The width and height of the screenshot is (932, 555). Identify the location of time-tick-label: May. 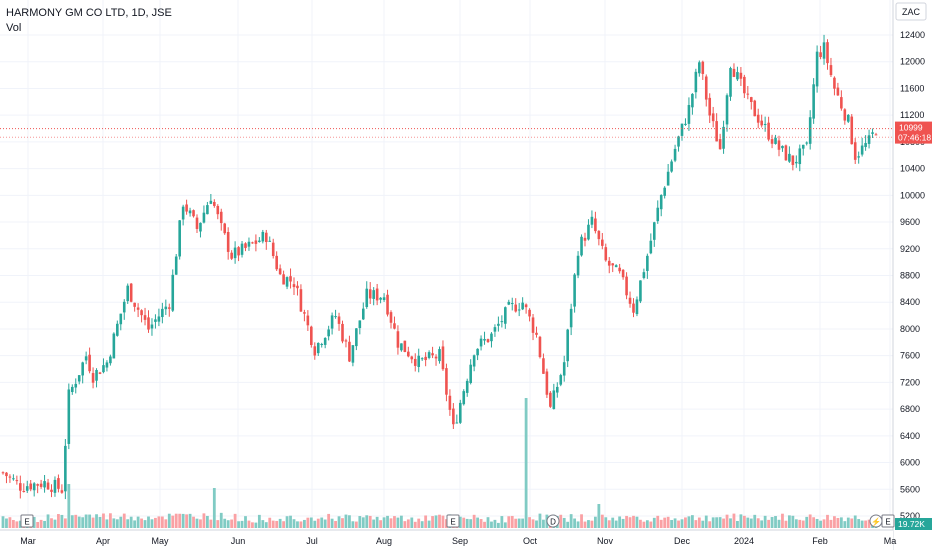
(160, 541).